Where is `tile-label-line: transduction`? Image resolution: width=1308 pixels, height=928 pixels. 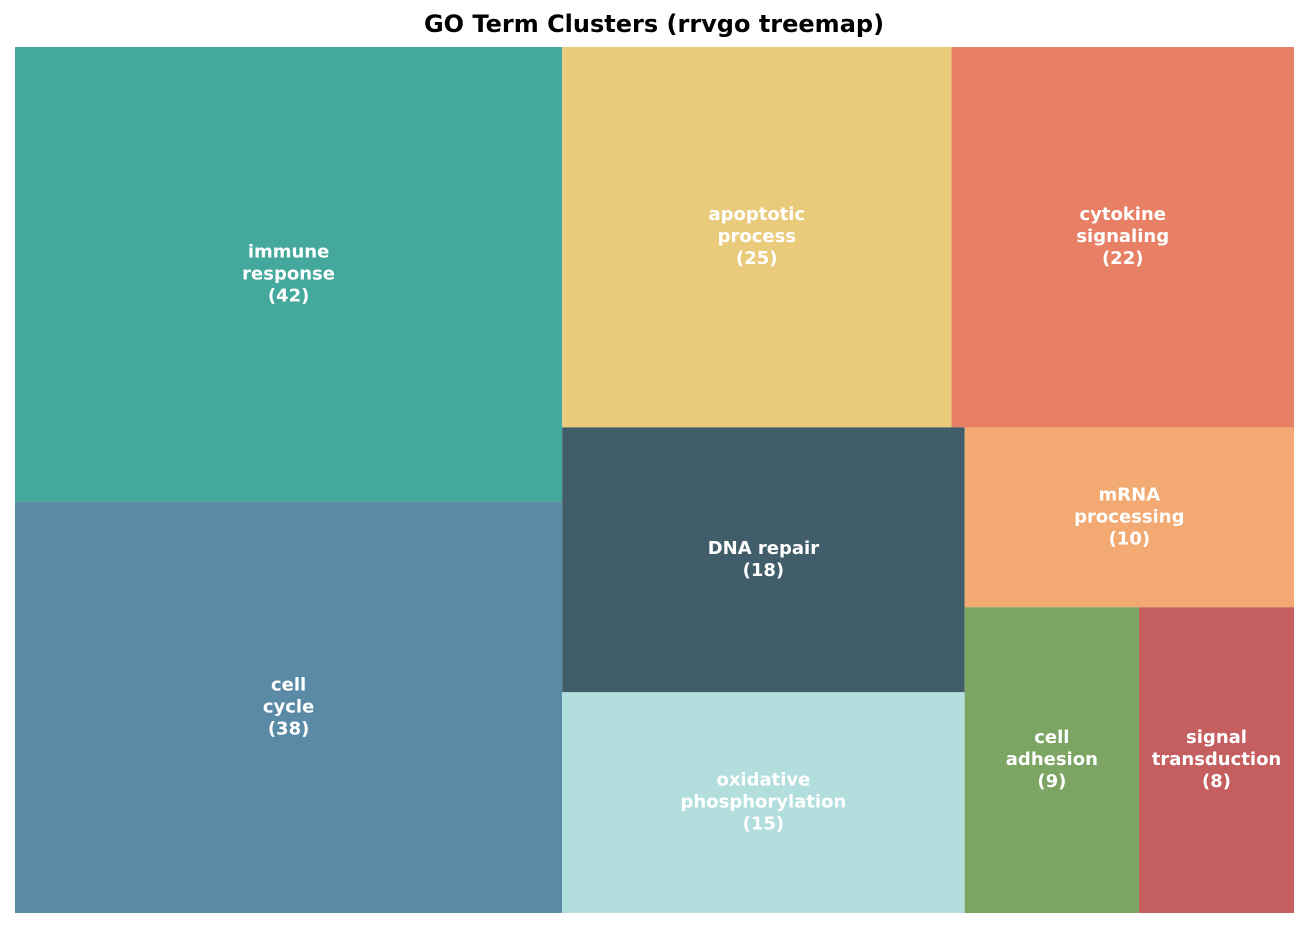
tile-label-line: transduction is located at coordinates (1216, 759).